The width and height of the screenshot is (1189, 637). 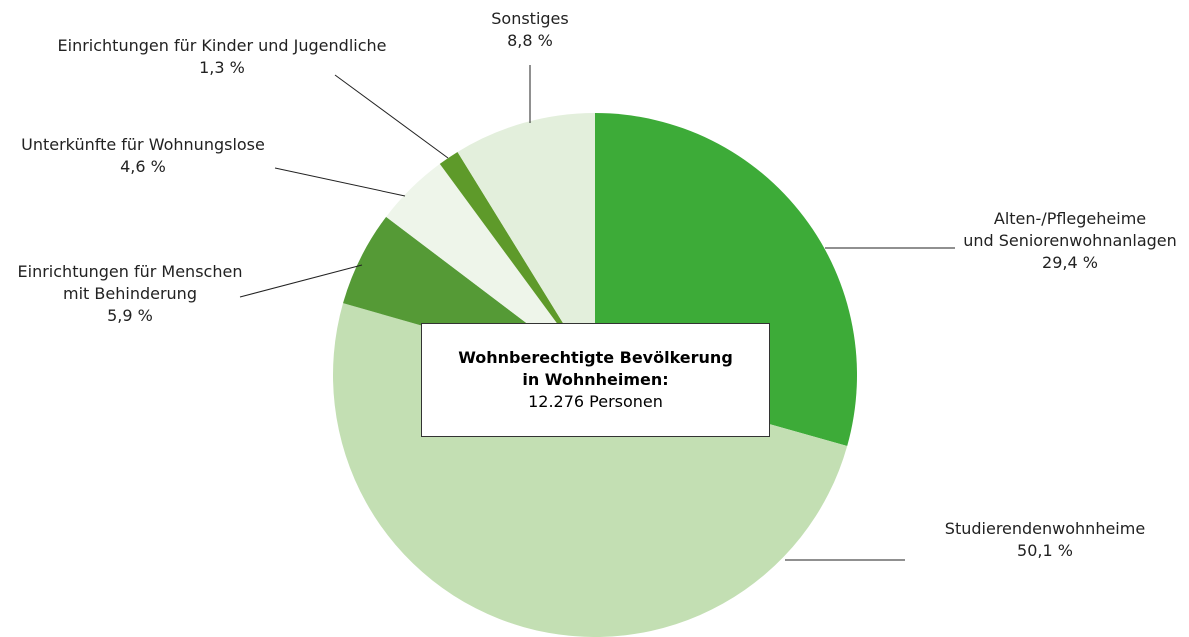 I want to click on value-label: 29,4 %, so click(x=1070, y=262).